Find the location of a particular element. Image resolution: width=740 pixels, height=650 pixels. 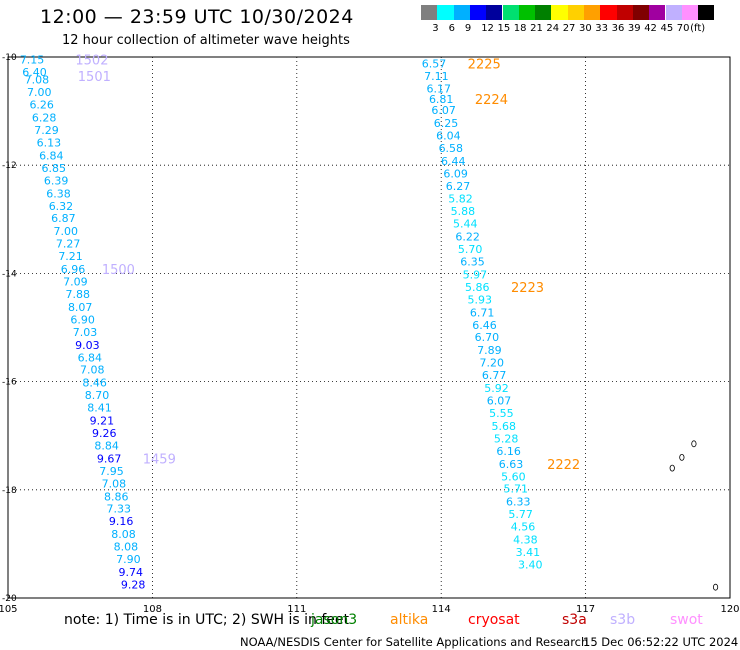

lon-tick-label: 108 is located at coordinates (152, 609).